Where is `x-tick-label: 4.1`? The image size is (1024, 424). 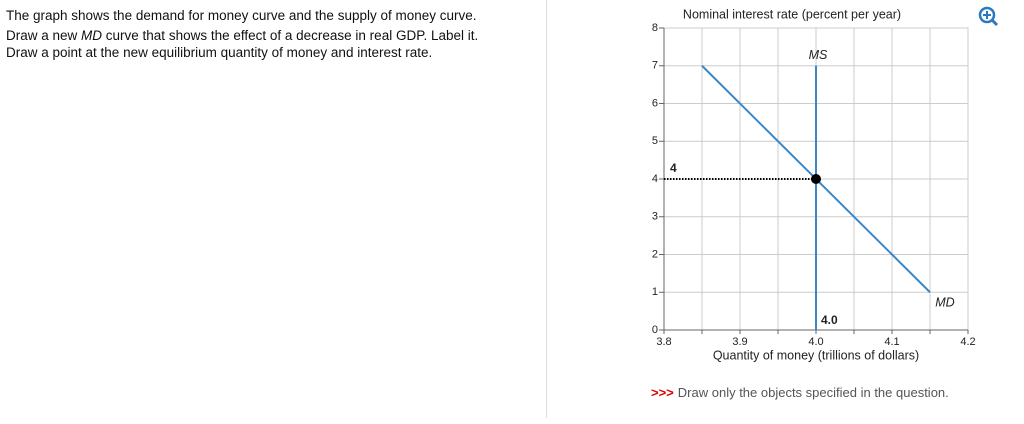 x-tick-label: 4.1 is located at coordinates (891, 342).